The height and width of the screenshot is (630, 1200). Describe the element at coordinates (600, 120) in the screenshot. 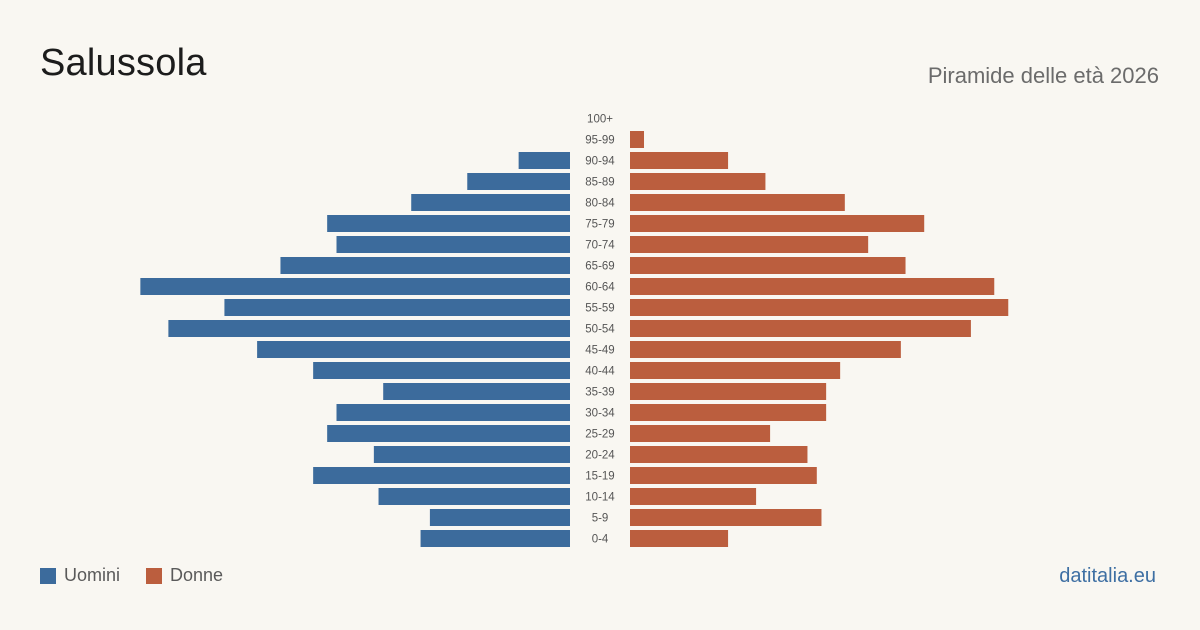

I see `age-label-100-plus: 100+` at that location.